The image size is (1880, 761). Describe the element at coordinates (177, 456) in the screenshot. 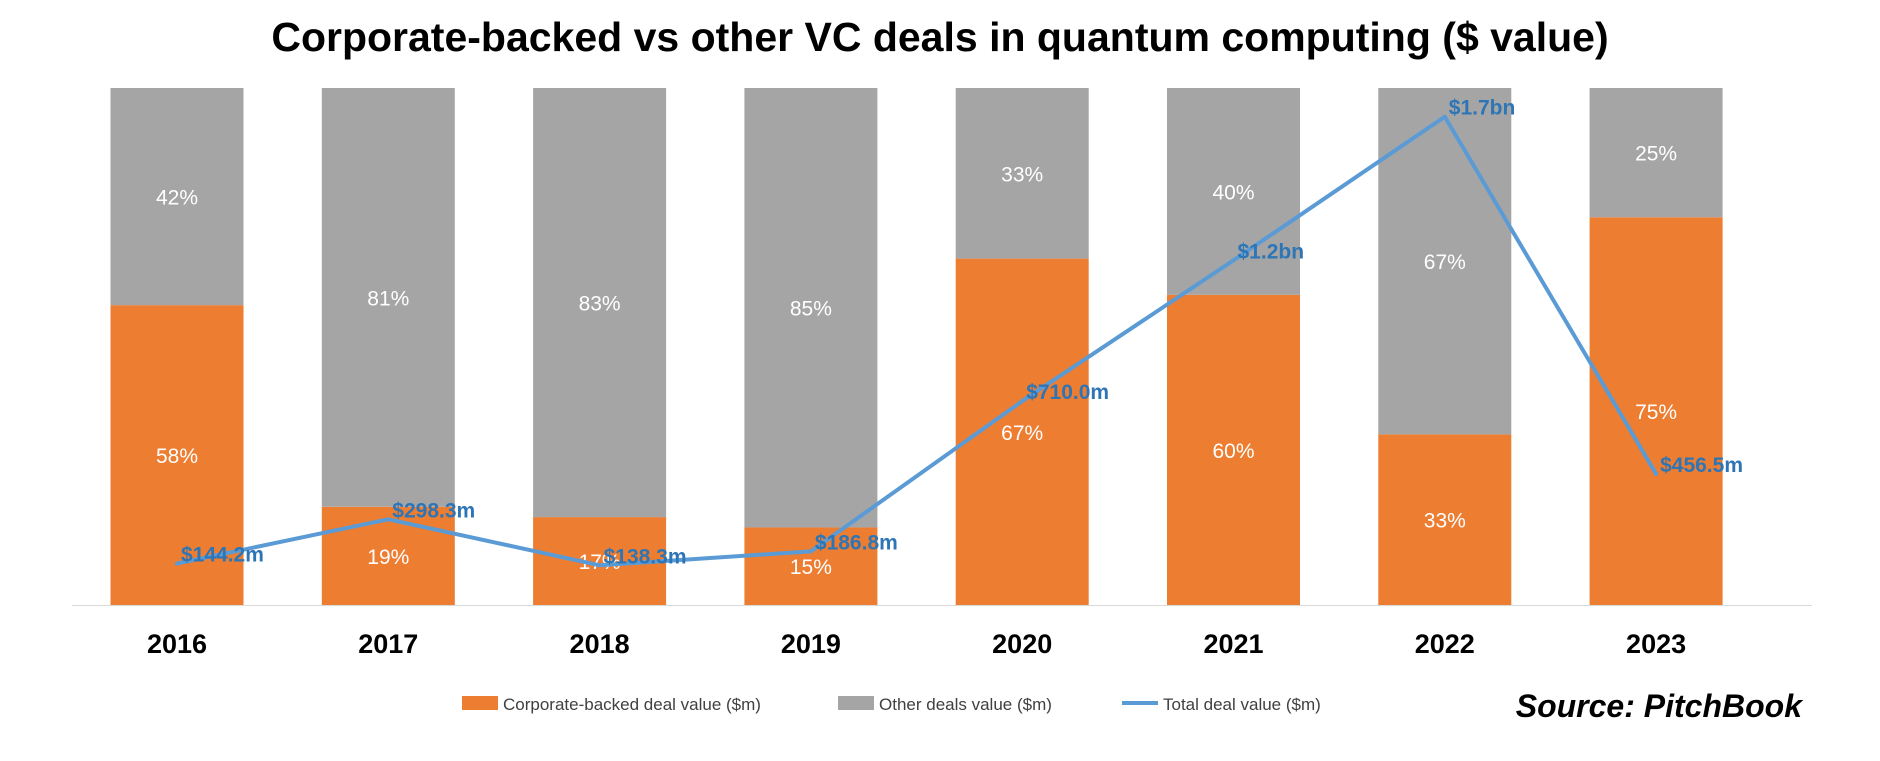

I see `data-label-corporate-2016: 58%` at that location.